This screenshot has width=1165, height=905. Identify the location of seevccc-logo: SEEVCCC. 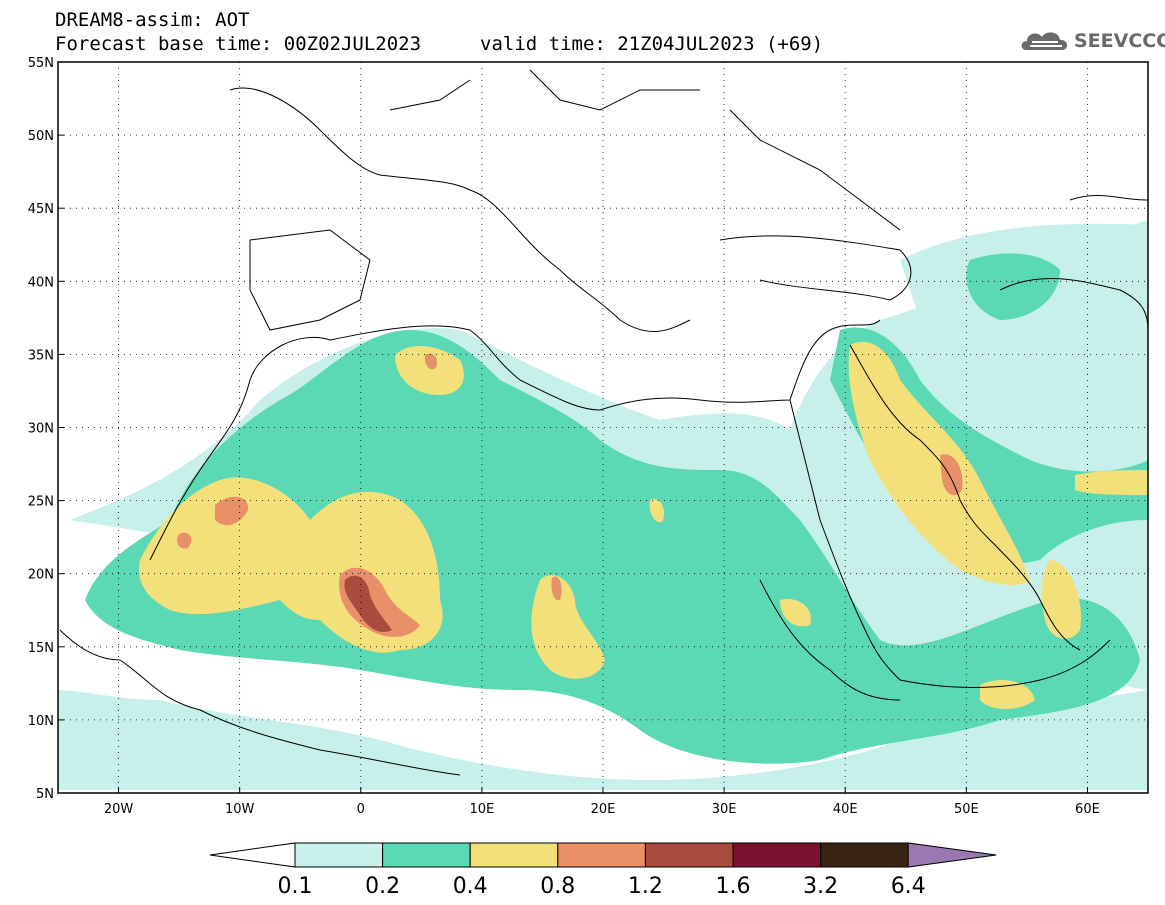
(1091, 41).